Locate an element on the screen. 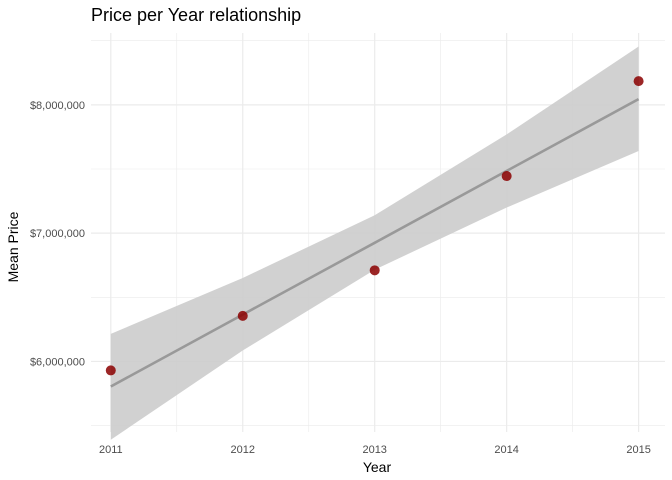  x-tick-label: 2013 is located at coordinates (374, 450).